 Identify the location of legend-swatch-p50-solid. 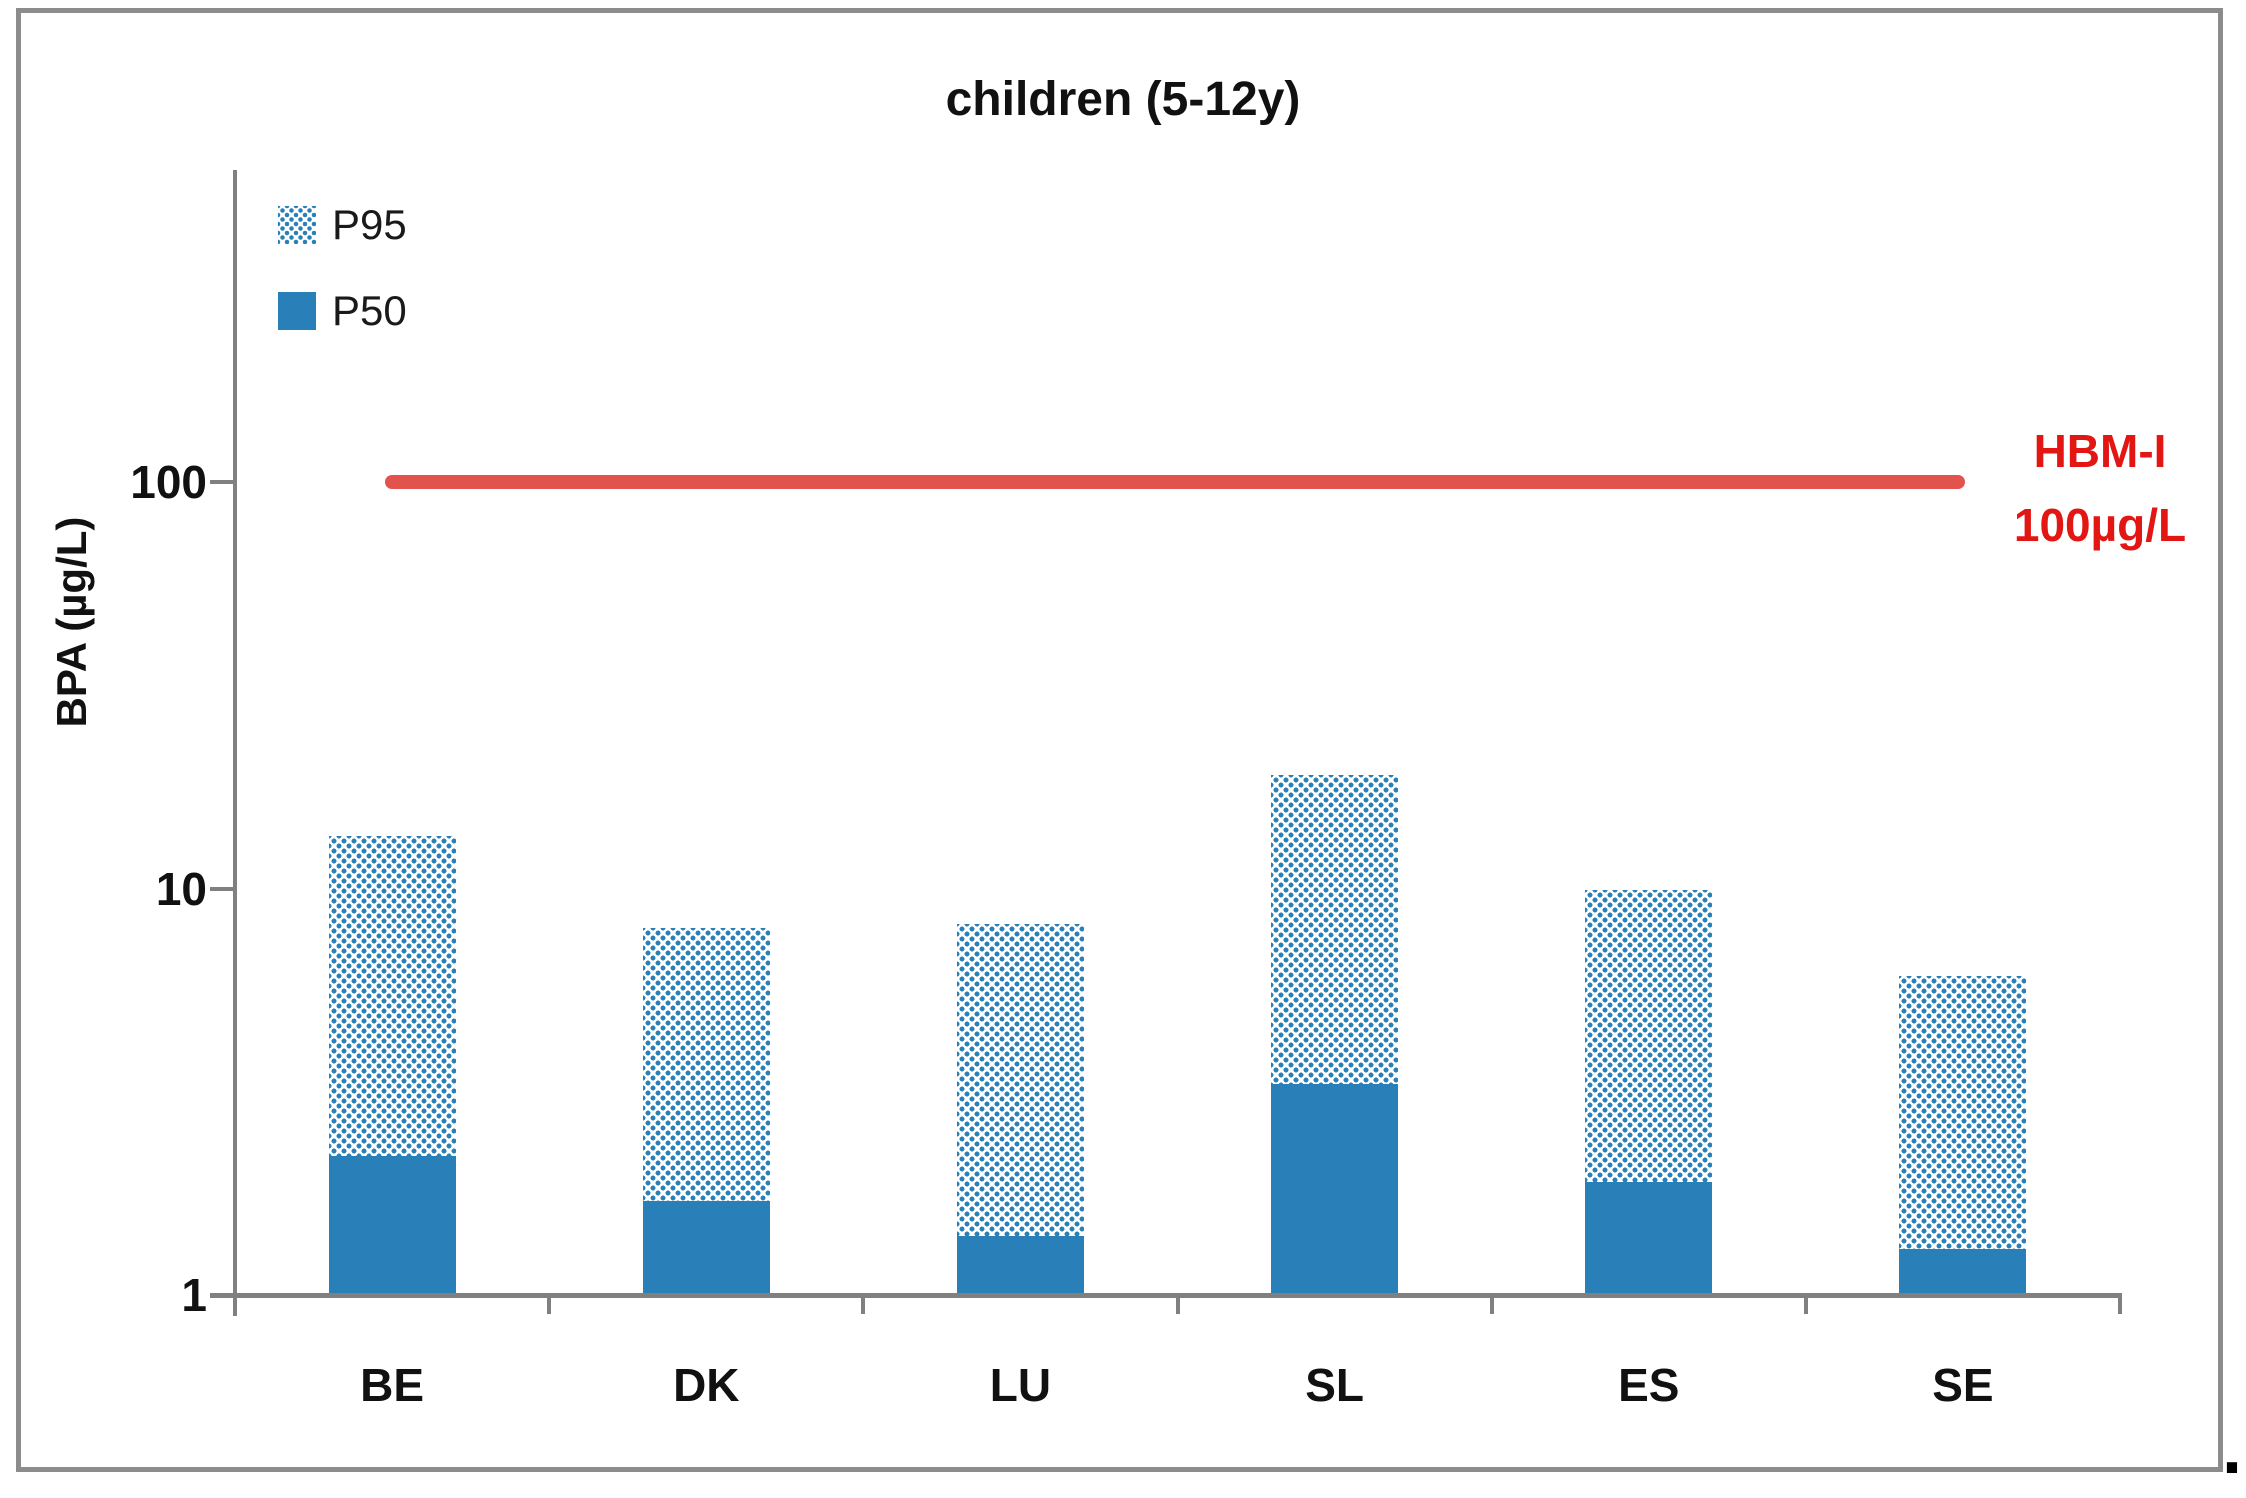
(297, 311).